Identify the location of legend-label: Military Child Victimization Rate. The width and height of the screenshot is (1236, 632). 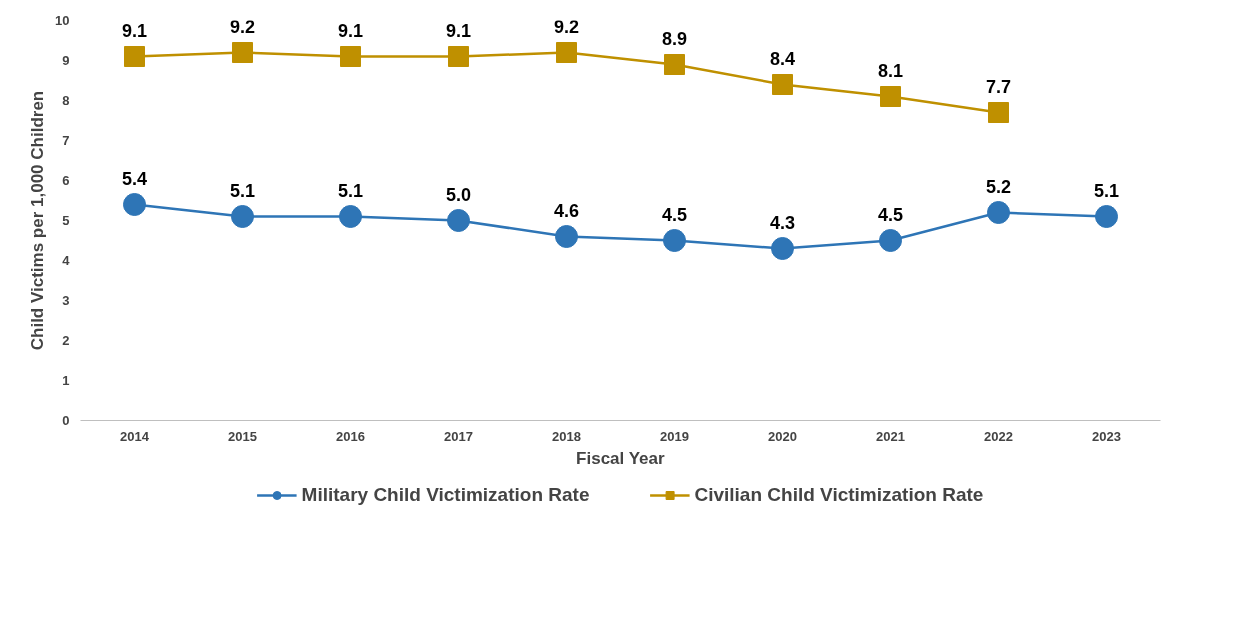
(445, 495).